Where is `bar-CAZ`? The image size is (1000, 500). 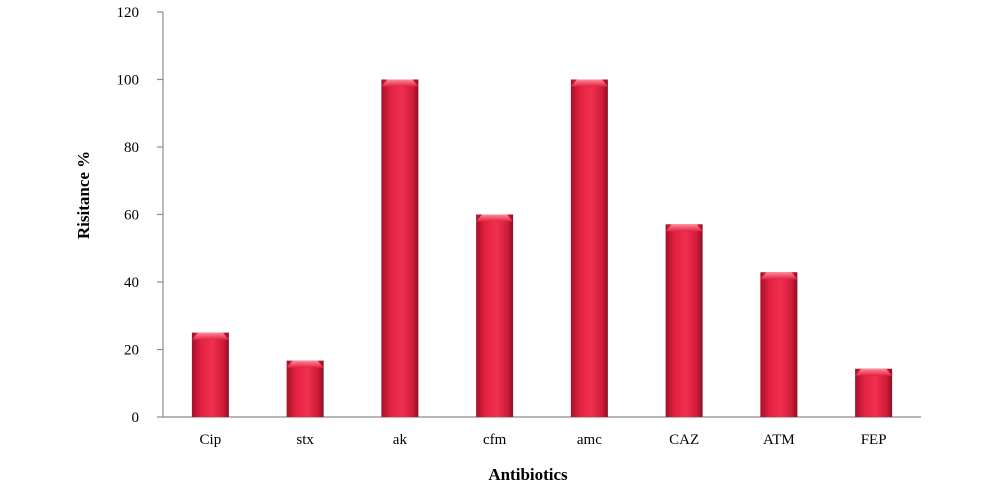
bar-CAZ is located at coordinates (684, 320).